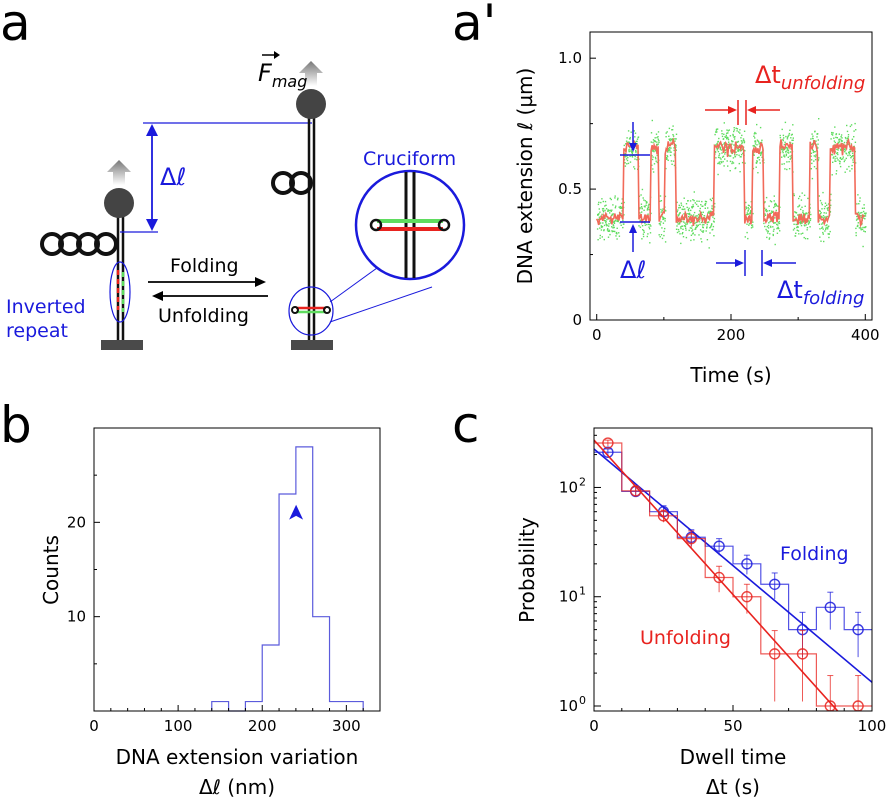 This screenshot has height=805, width=888. Describe the element at coordinates (94, 726) in the screenshot. I see `x-tick-label: 0` at that location.